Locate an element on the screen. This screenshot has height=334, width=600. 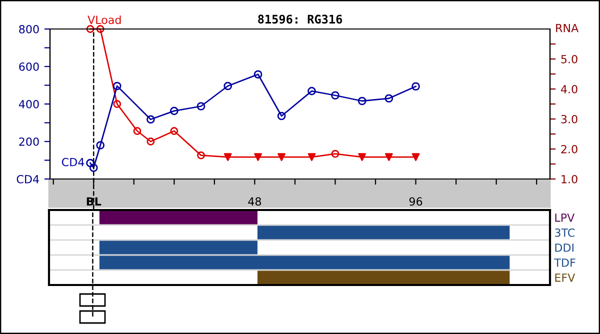
y-tick-label: LPV is located at coordinates (565, 218).